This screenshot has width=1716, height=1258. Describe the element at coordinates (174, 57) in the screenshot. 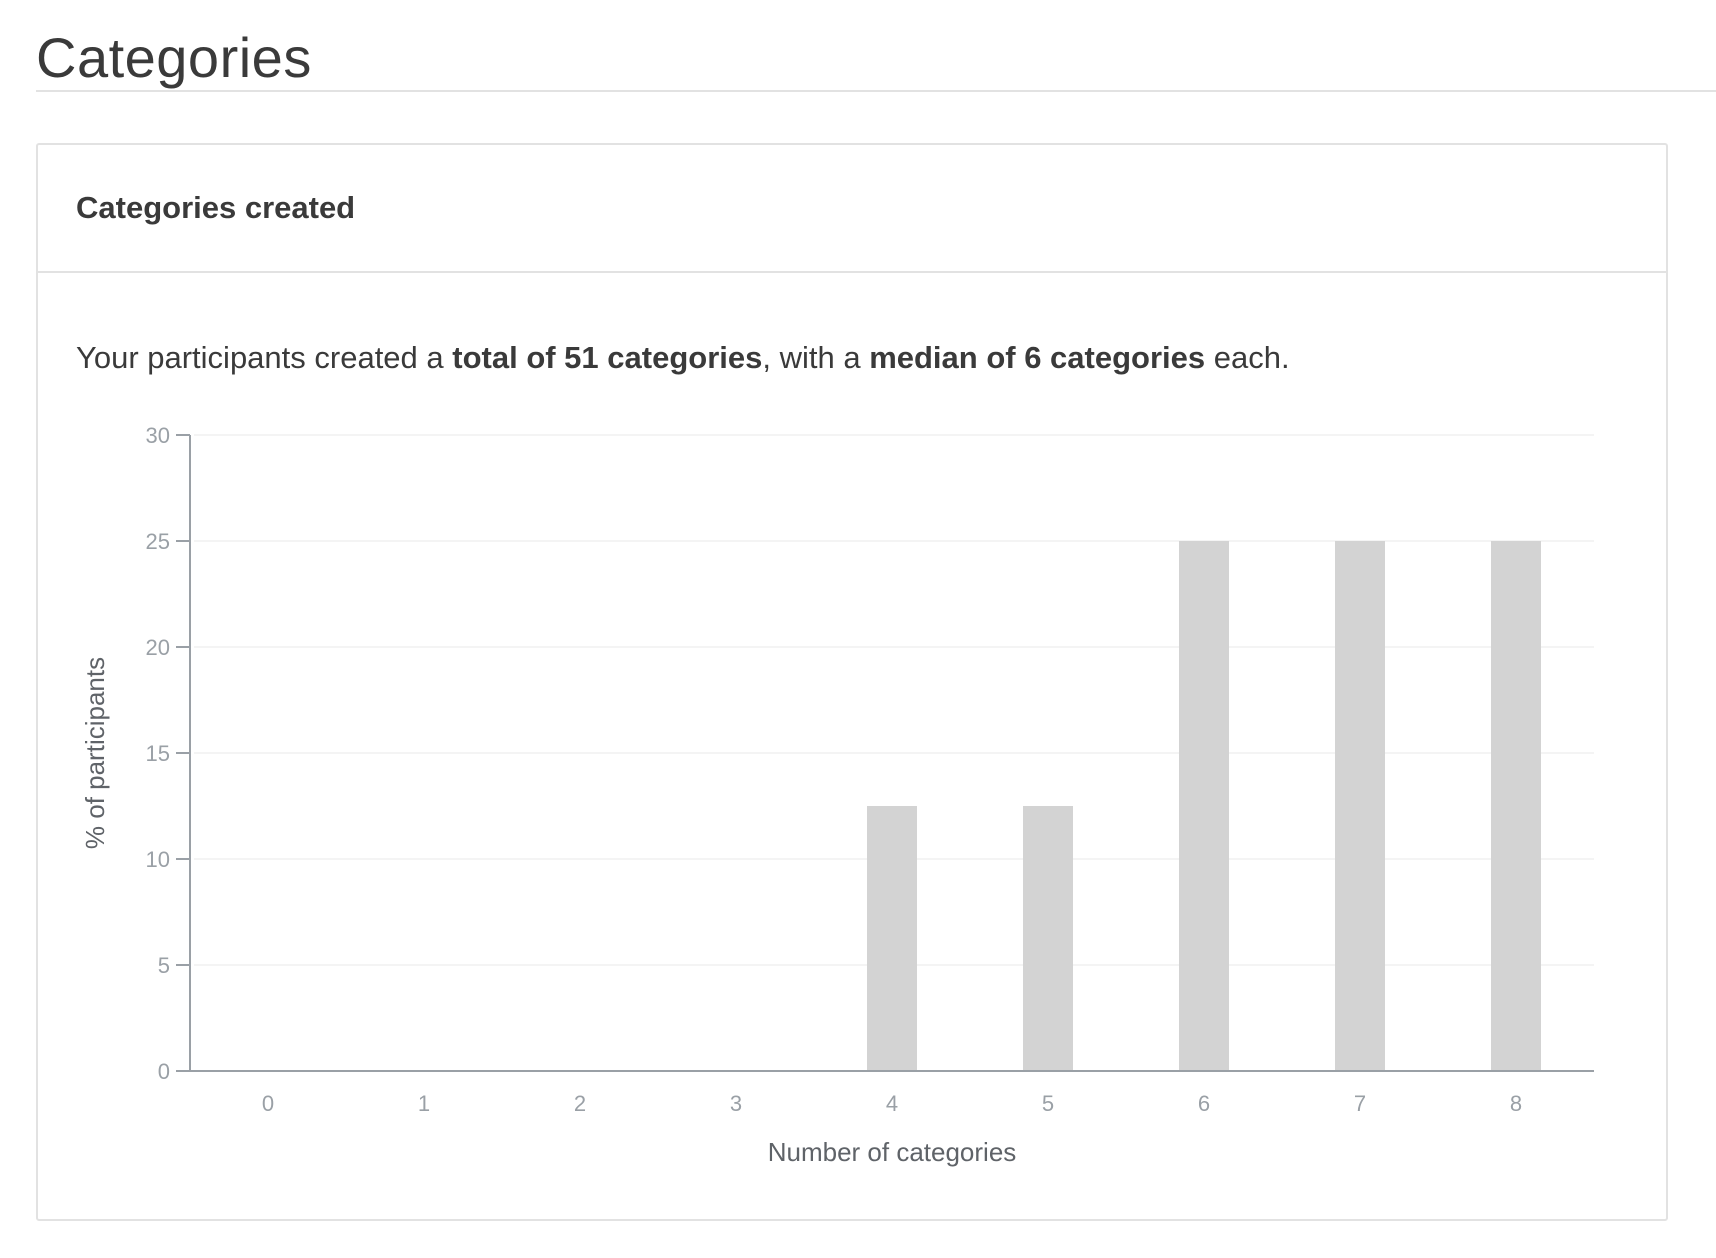

I see `page-title: Categories` at that location.